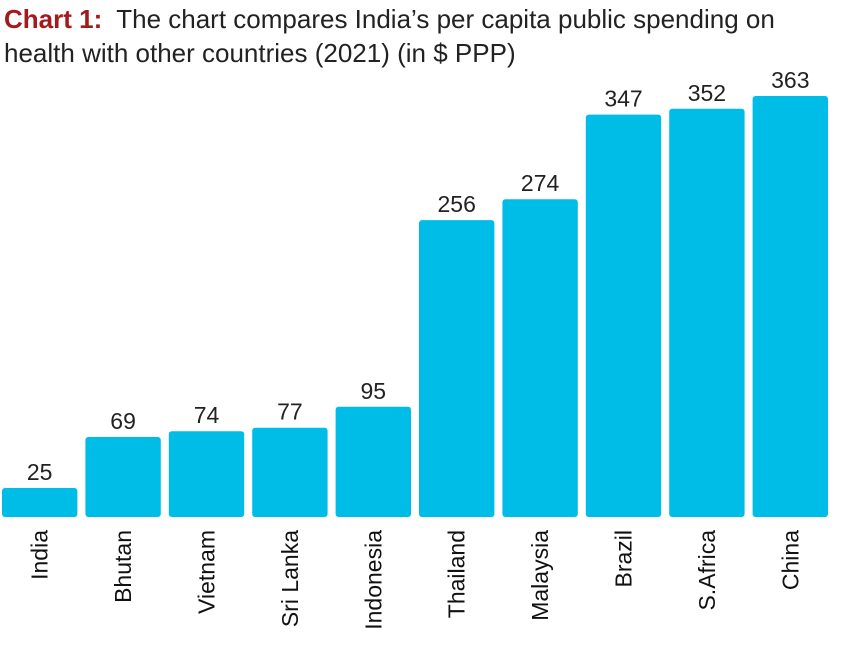 The height and width of the screenshot is (658, 845). What do you see at coordinates (623, 315) in the screenshot?
I see `bar-brazil` at bounding box center [623, 315].